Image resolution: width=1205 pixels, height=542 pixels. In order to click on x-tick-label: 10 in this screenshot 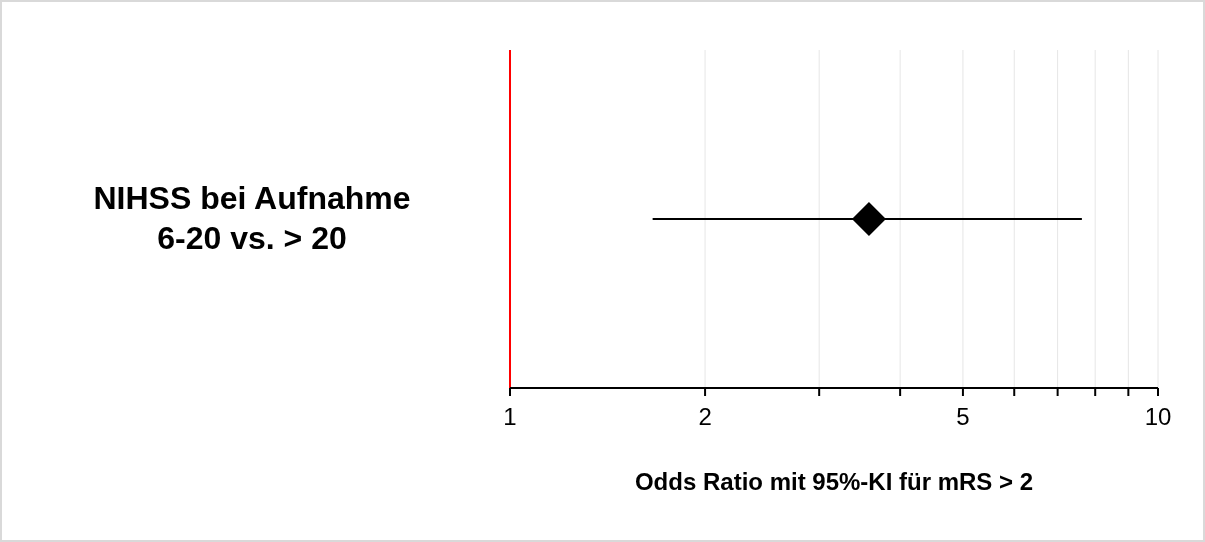, I will do `click(1158, 417)`.